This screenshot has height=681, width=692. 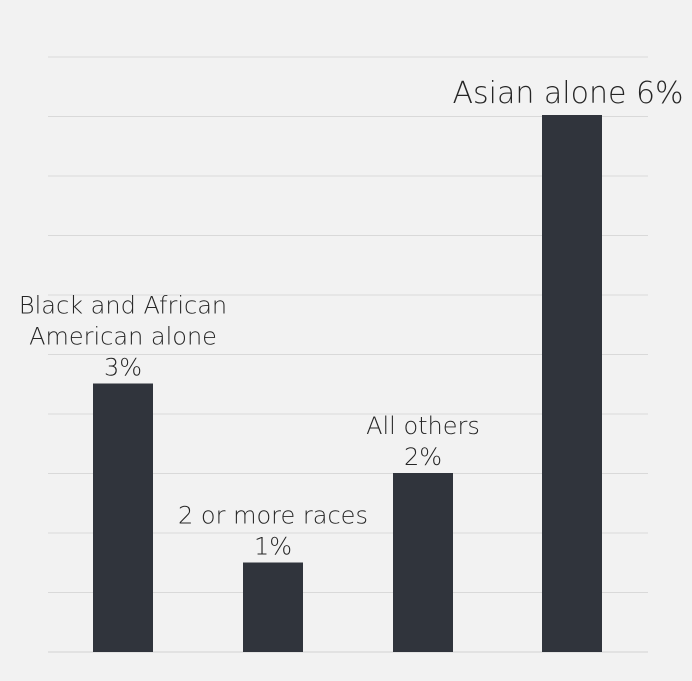 What do you see at coordinates (123, 306) in the screenshot?
I see `data-label: Black and African` at bounding box center [123, 306].